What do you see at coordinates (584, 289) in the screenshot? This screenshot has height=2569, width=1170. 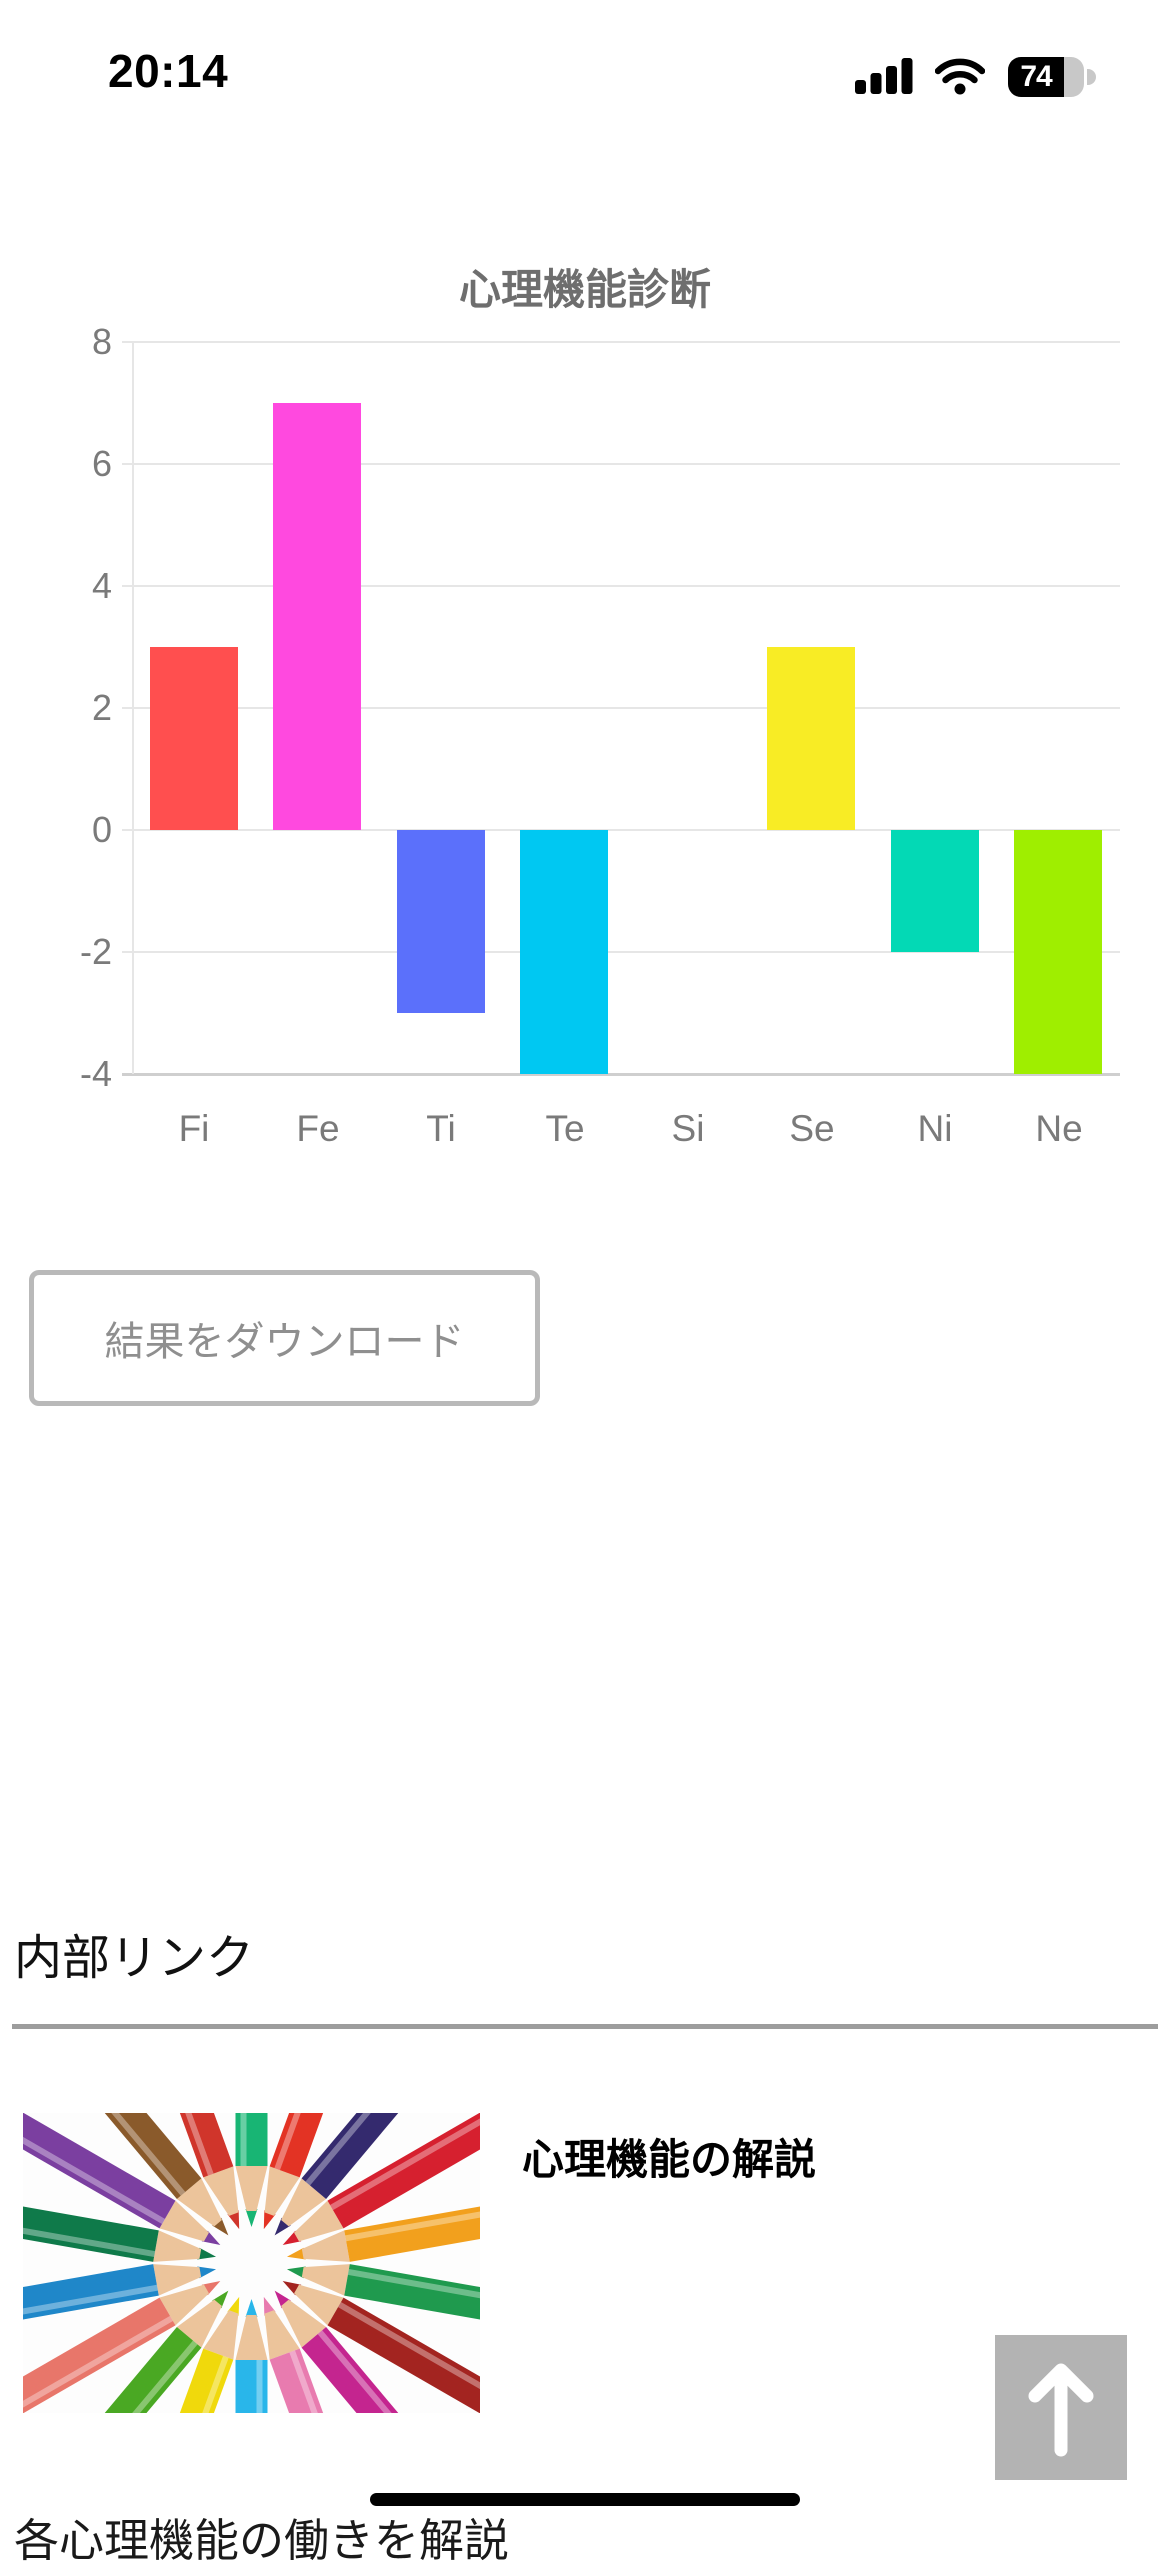 I see `chart-title: 心理機能診断` at bounding box center [584, 289].